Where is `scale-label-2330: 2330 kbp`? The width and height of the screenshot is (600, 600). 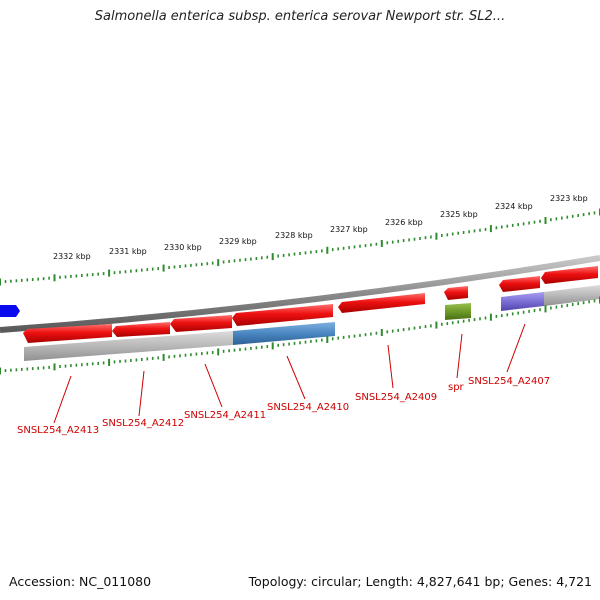
scale-label-2330: 2330 kbp is located at coordinates (183, 247).